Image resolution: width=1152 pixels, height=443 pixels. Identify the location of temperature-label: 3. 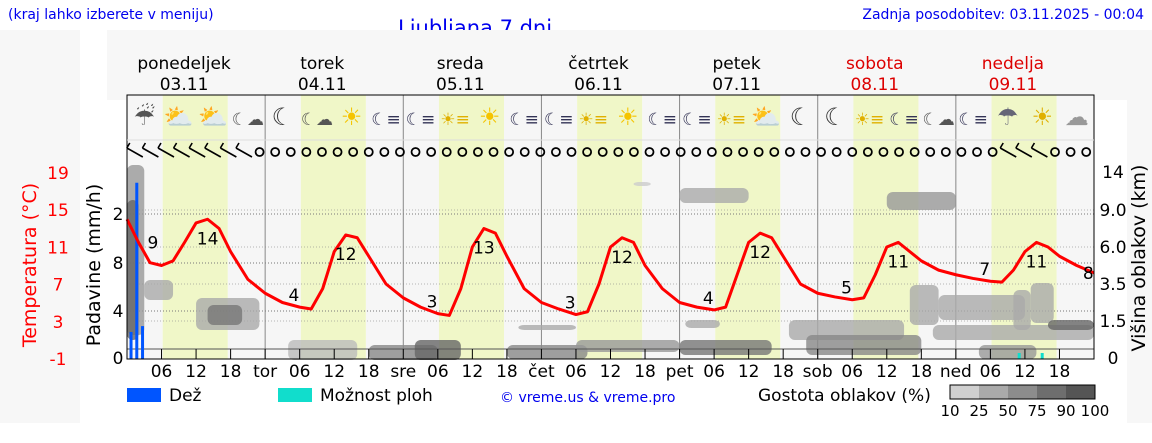
(570, 304).